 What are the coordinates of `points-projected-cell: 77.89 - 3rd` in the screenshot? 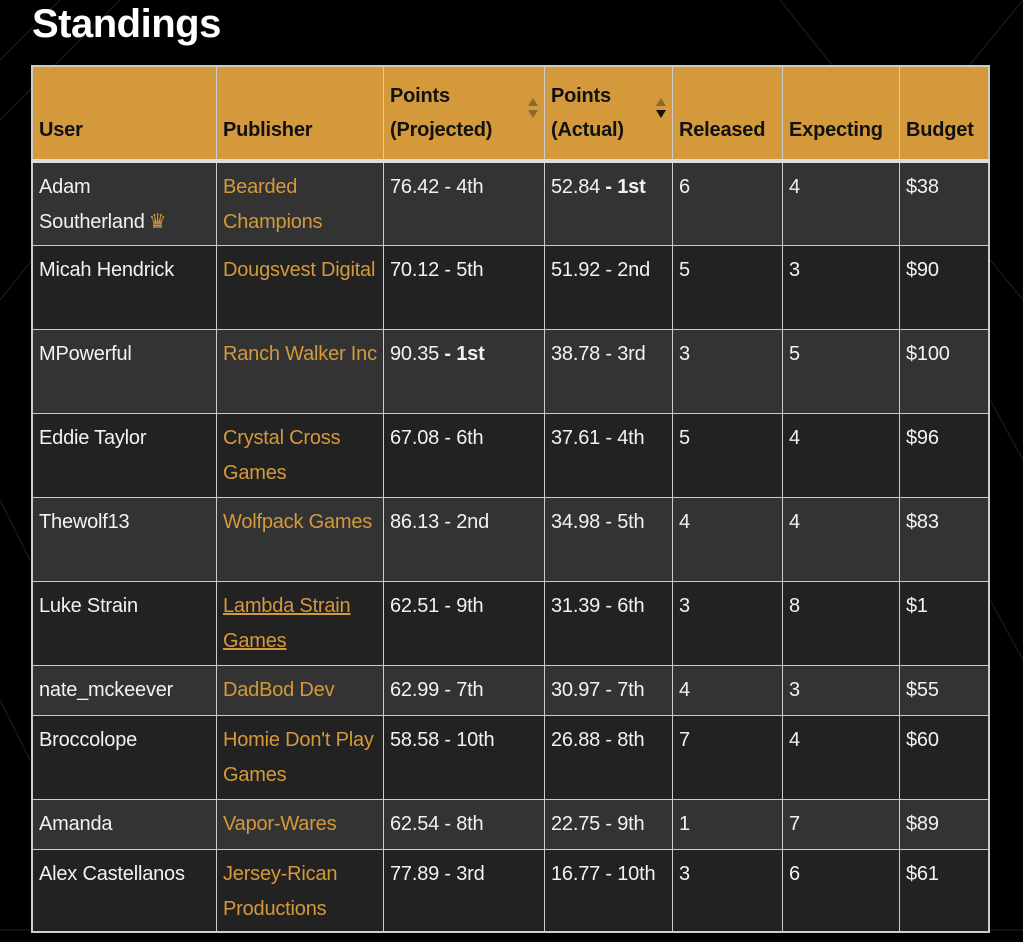 It's located at (464, 890).